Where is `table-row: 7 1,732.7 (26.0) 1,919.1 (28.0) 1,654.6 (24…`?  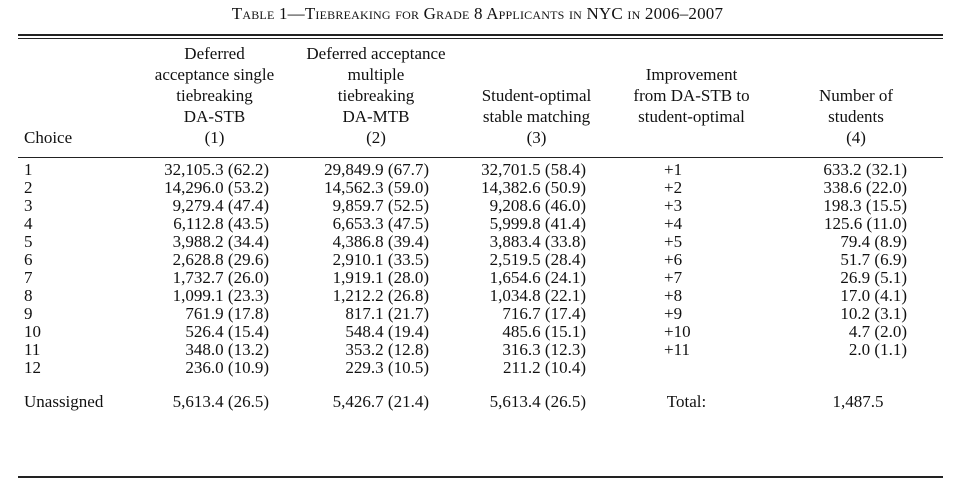 table-row: 7 1,732.7 (26.0) 1,919.1 (28.0) 1,654.6 (24… is located at coordinates (480, 278).